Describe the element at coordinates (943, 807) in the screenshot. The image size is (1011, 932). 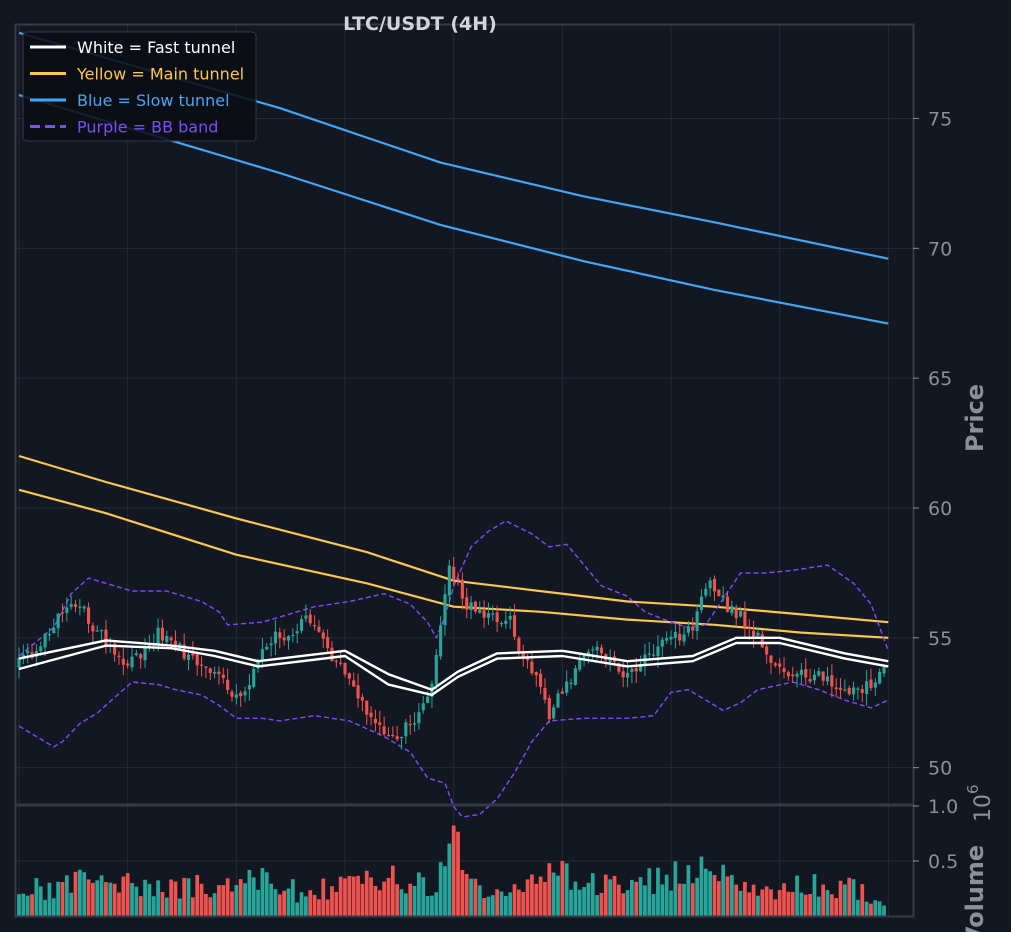
I see `volume-tick-label: 1.0` at that location.